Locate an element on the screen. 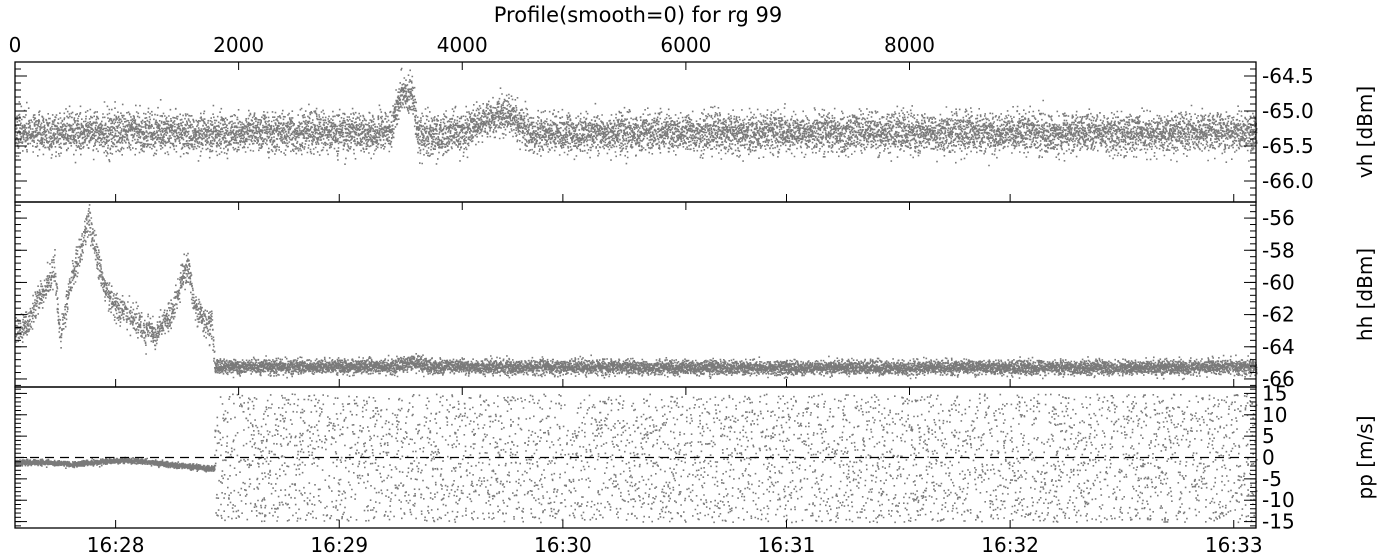  y-tick-label: -66 is located at coordinates (1278, 379).